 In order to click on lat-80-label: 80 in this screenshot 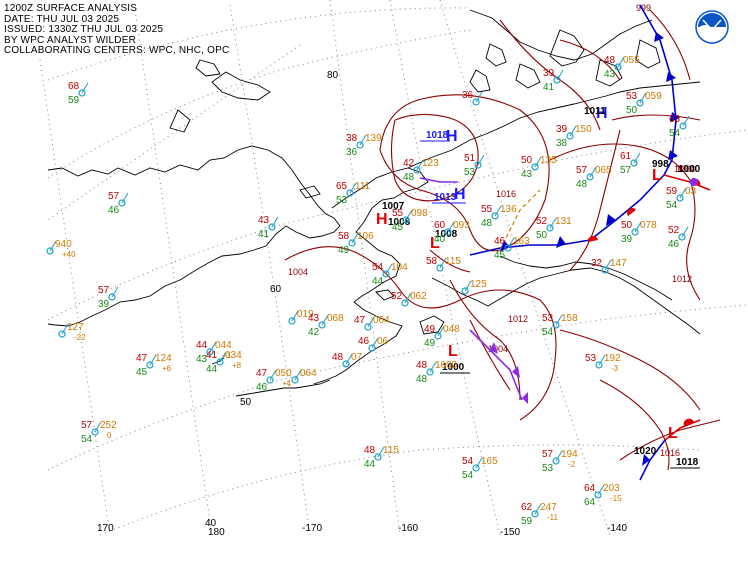, I will do `click(333, 75)`.